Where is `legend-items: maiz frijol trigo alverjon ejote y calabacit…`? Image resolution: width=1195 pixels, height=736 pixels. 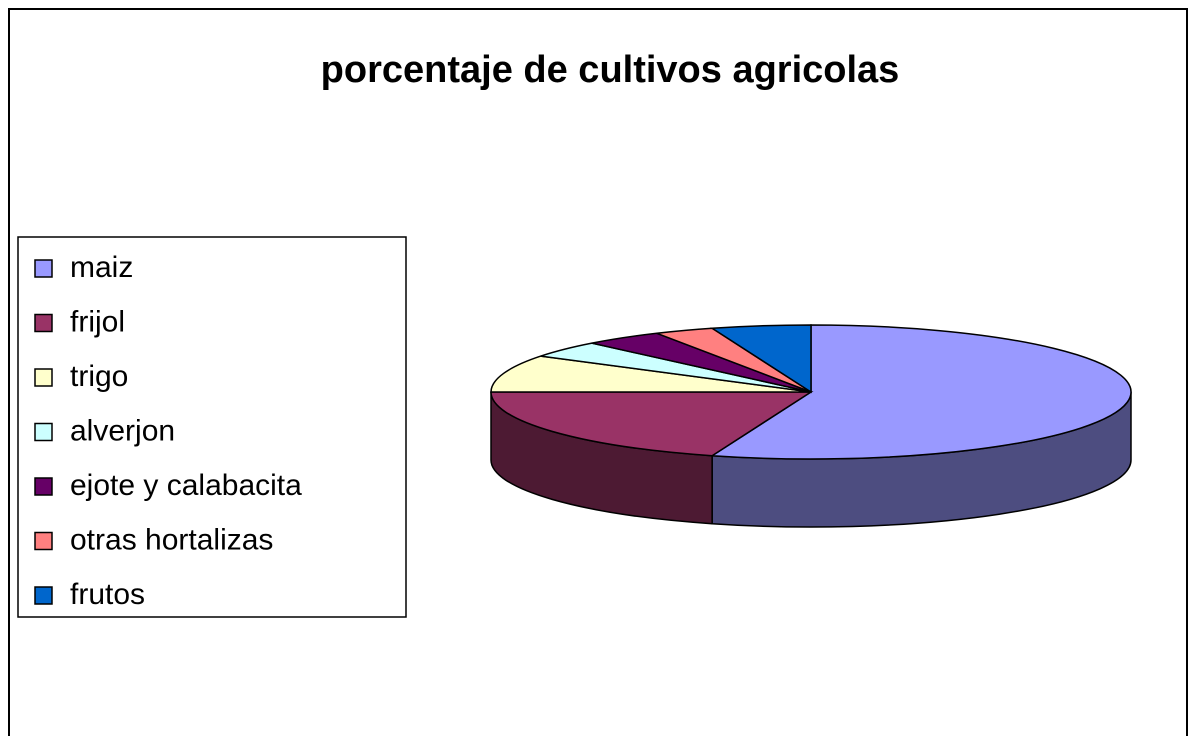 legend-items: maiz frijol trigo alverjon ejote y calabacit… is located at coordinates (168, 431).